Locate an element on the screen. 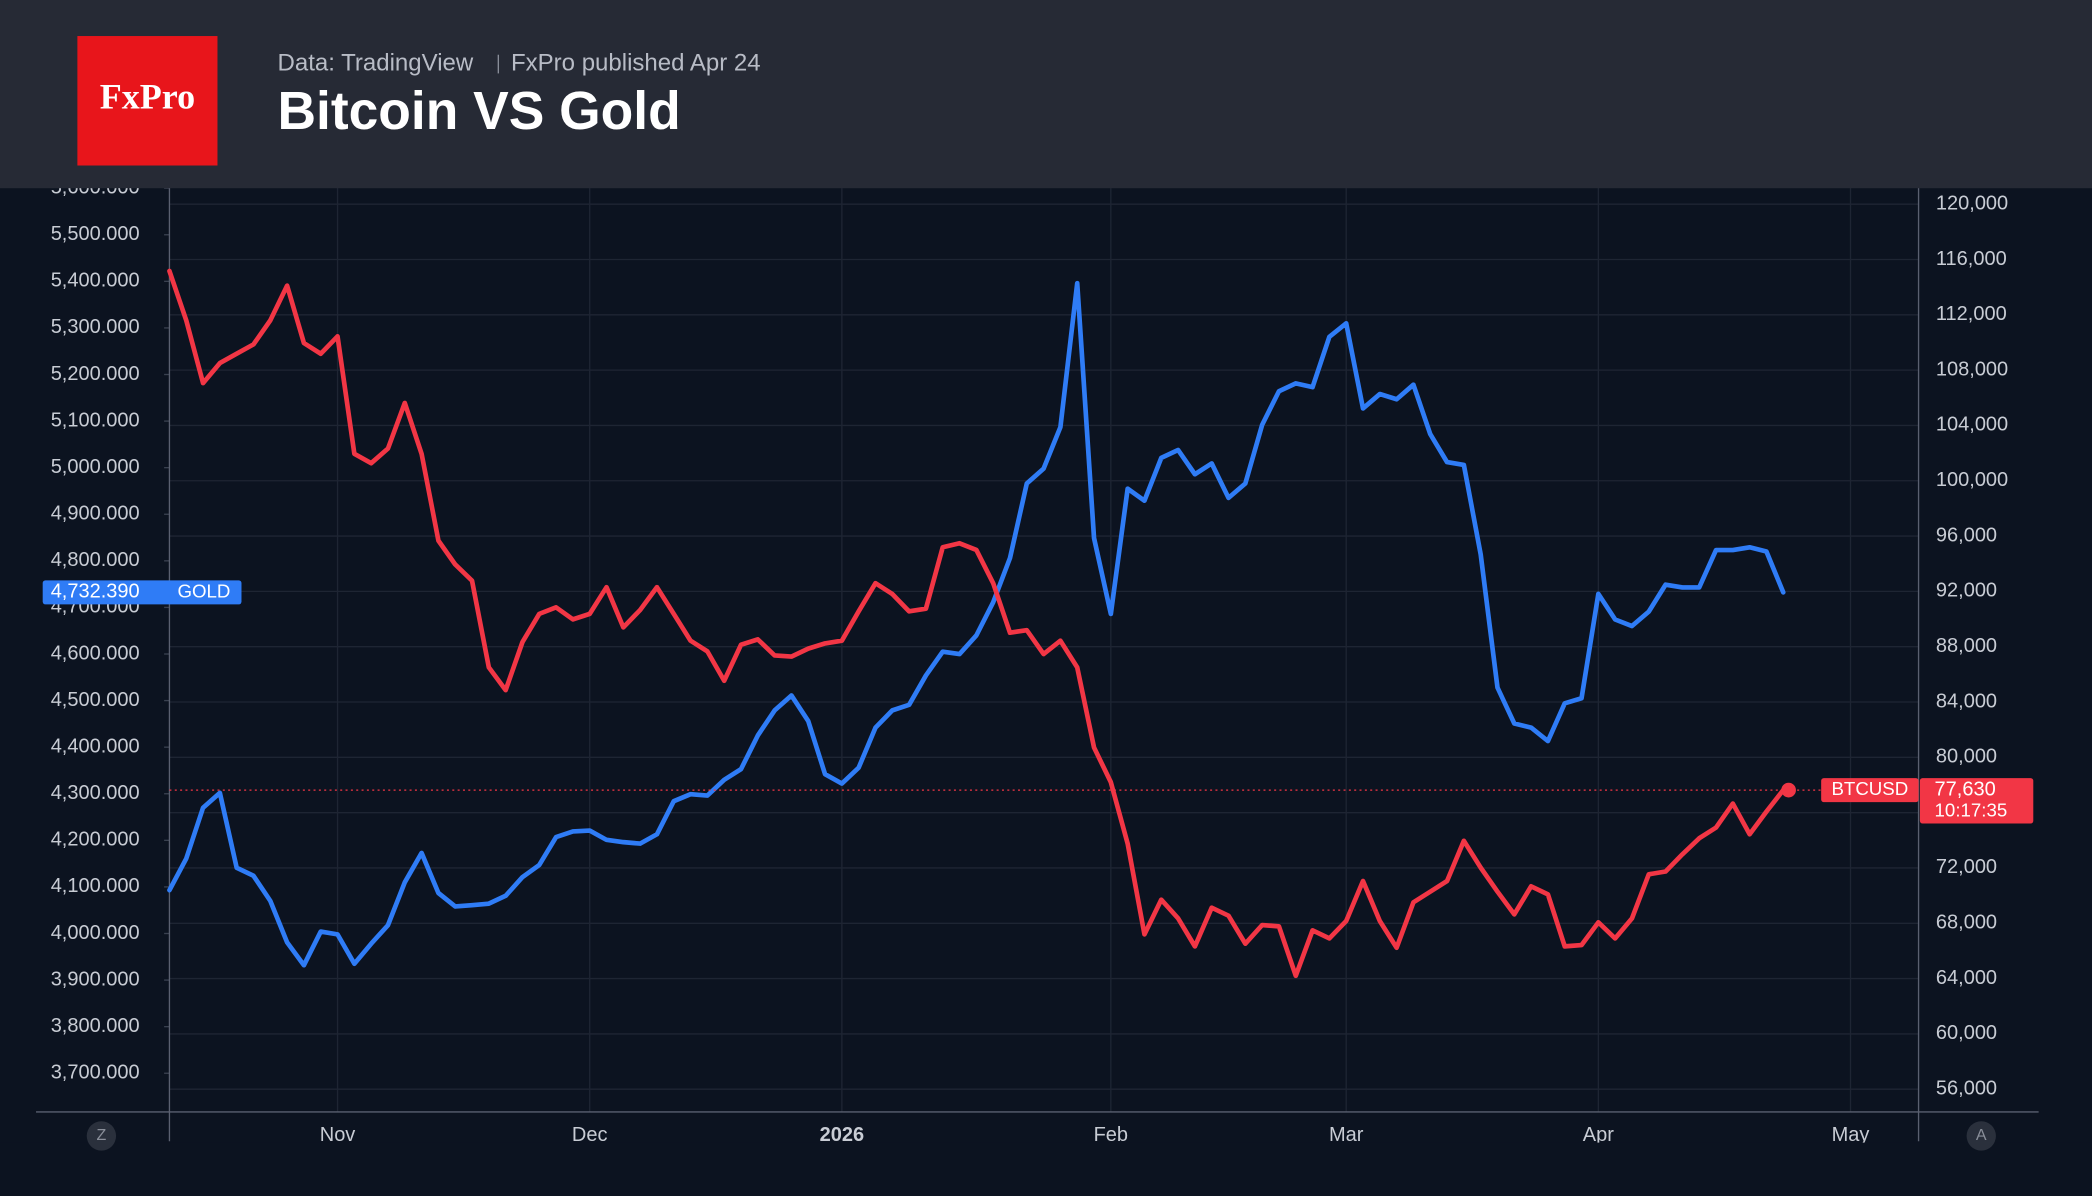 Image resolution: width=2092 pixels, height=1196 pixels. x-tick-label: Dec is located at coordinates (590, 1135).